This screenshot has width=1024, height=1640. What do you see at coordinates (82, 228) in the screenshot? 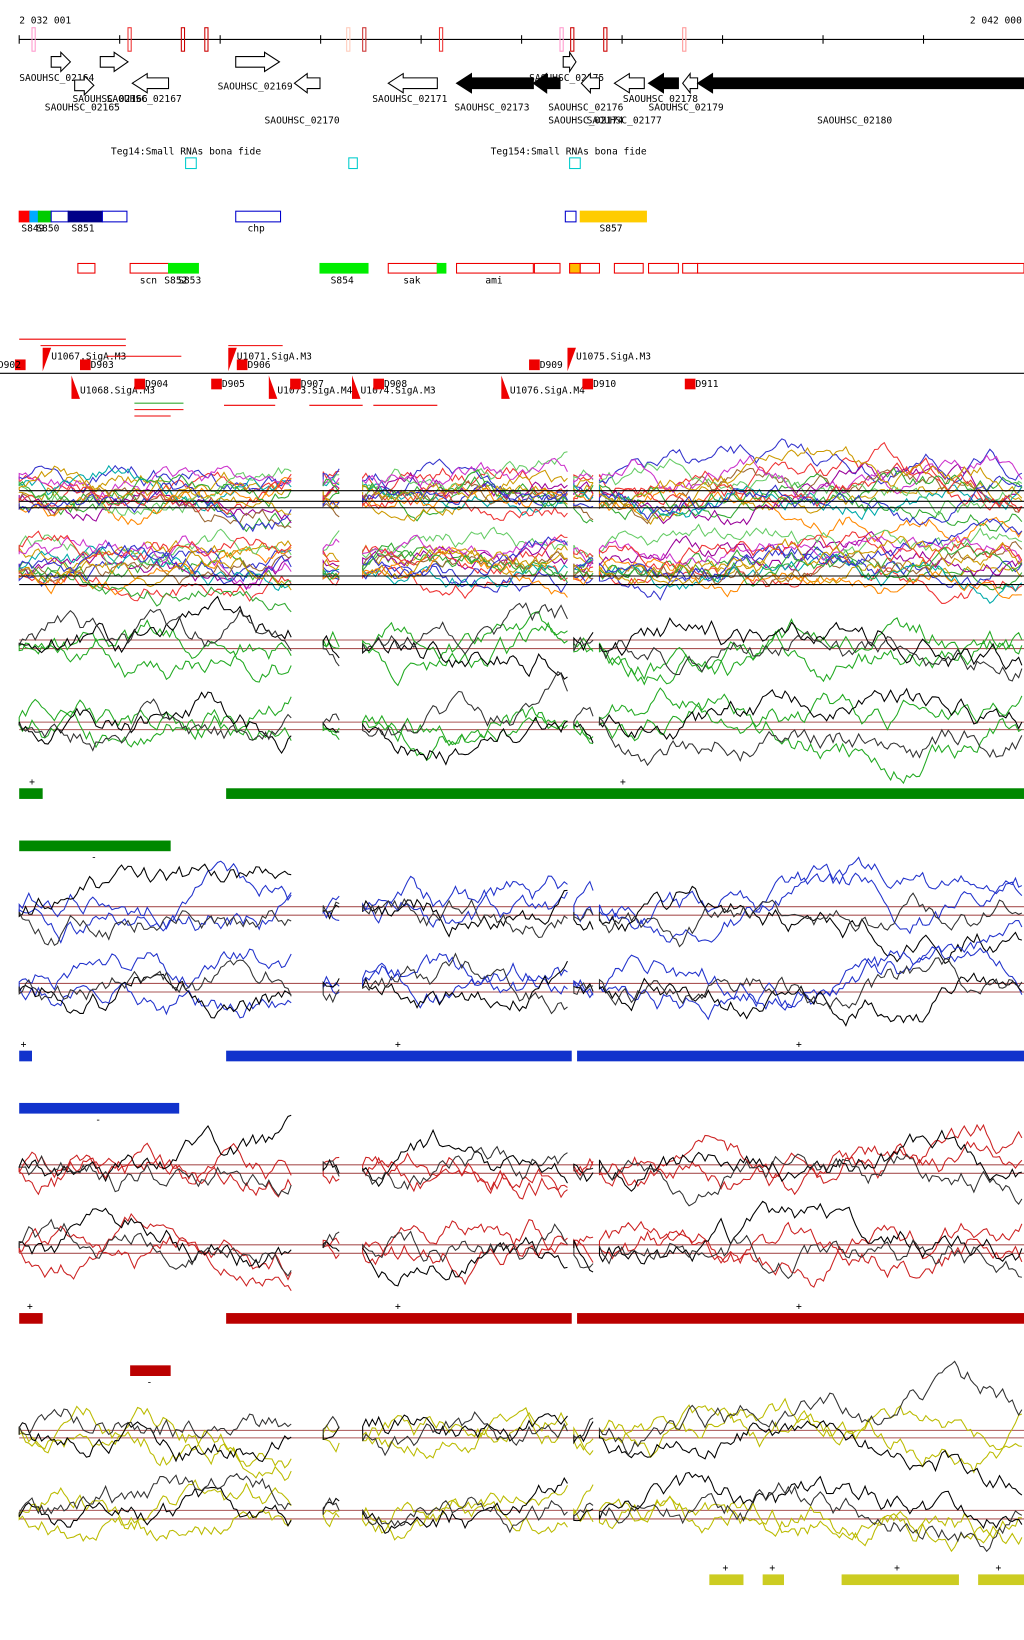
I see `feature-label: S851` at bounding box center [82, 228].